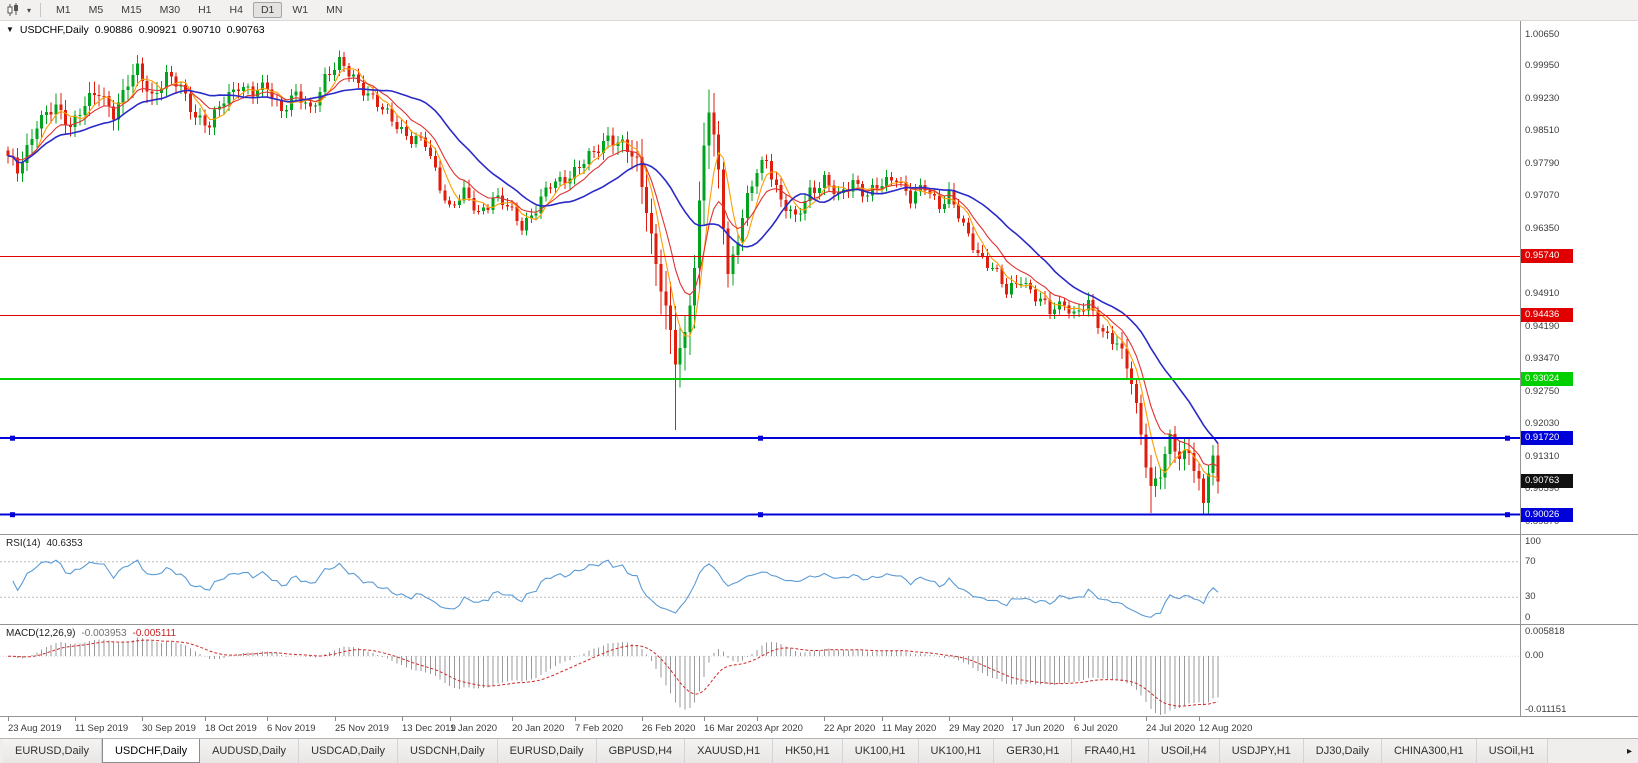 This screenshot has width=1638, height=763. Describe the element at coordinates (1542, 456) in the screenshot. I see `price-axis-label: 0.91310` at that location.